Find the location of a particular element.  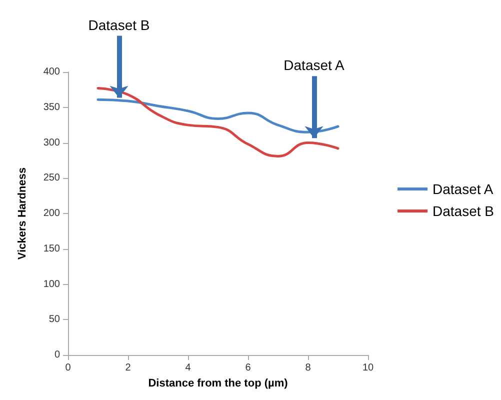

y-tick-label: 250 is located at coordinates (51, 178).